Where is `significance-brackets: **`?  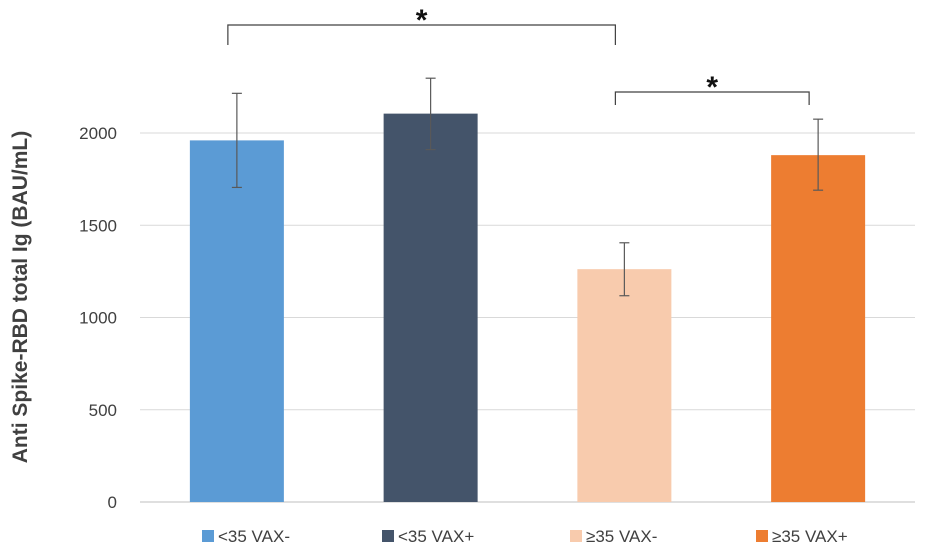
significance-brackets: ** is located at coordinates (518, 54).